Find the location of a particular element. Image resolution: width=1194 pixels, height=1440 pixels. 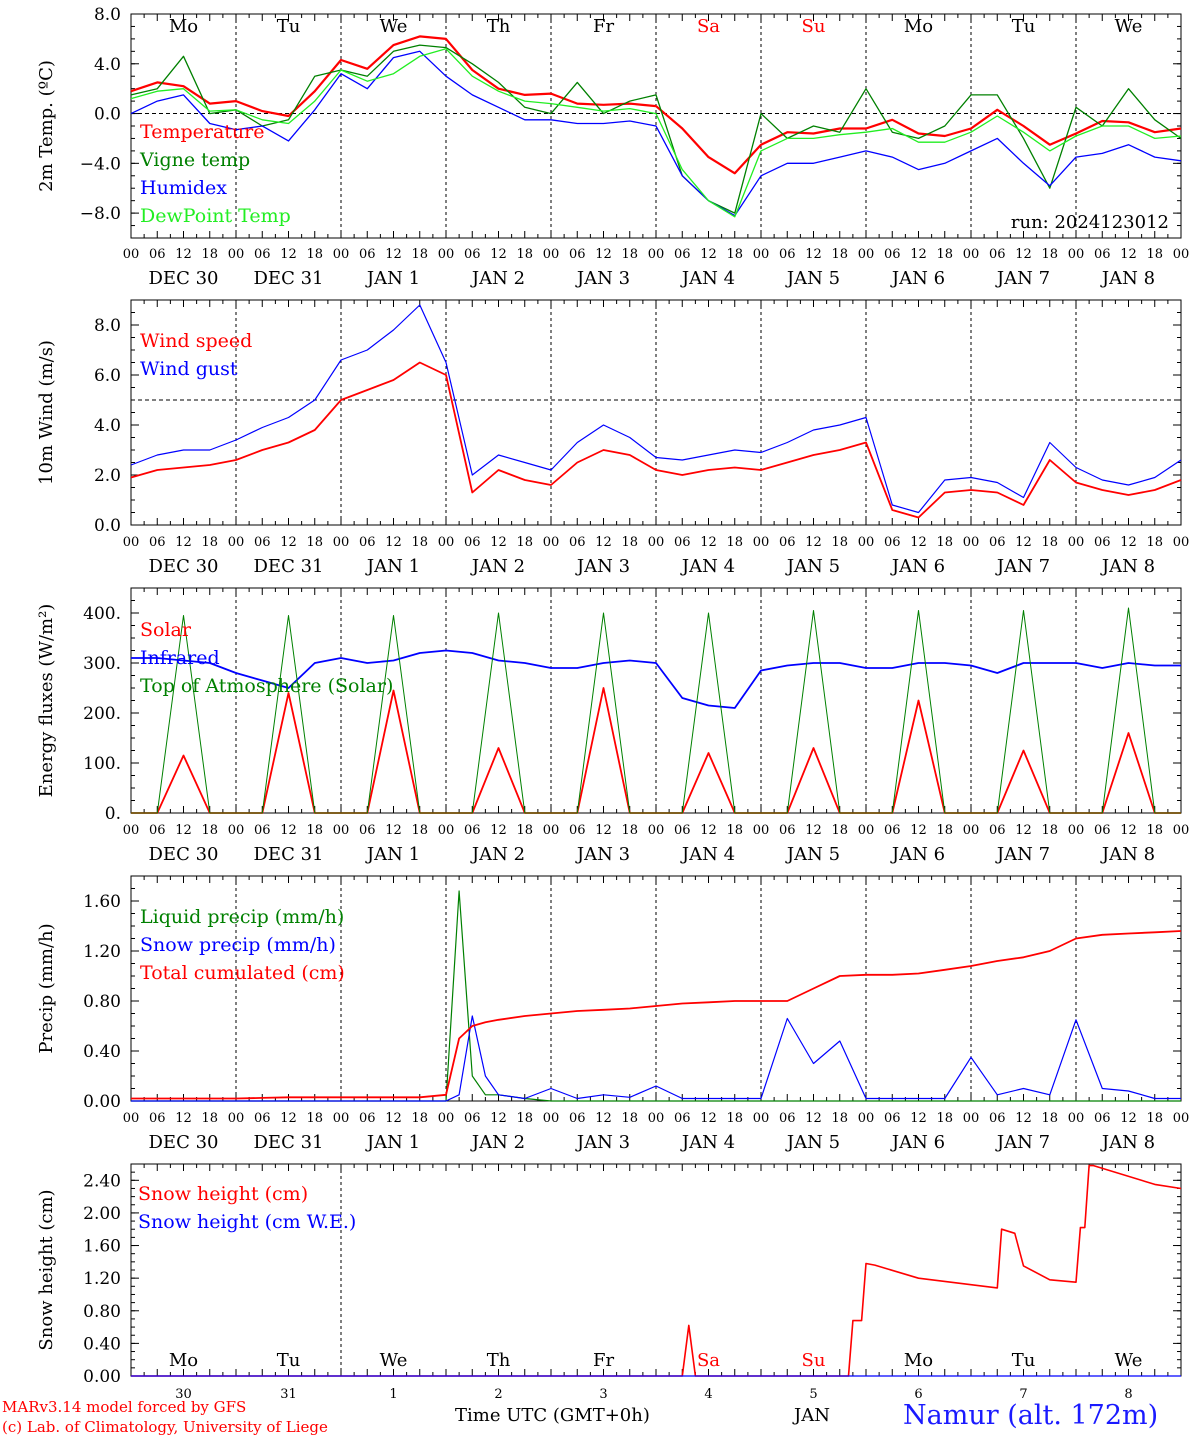

date-label: JAN 1 is located at coordinates (392, 854).